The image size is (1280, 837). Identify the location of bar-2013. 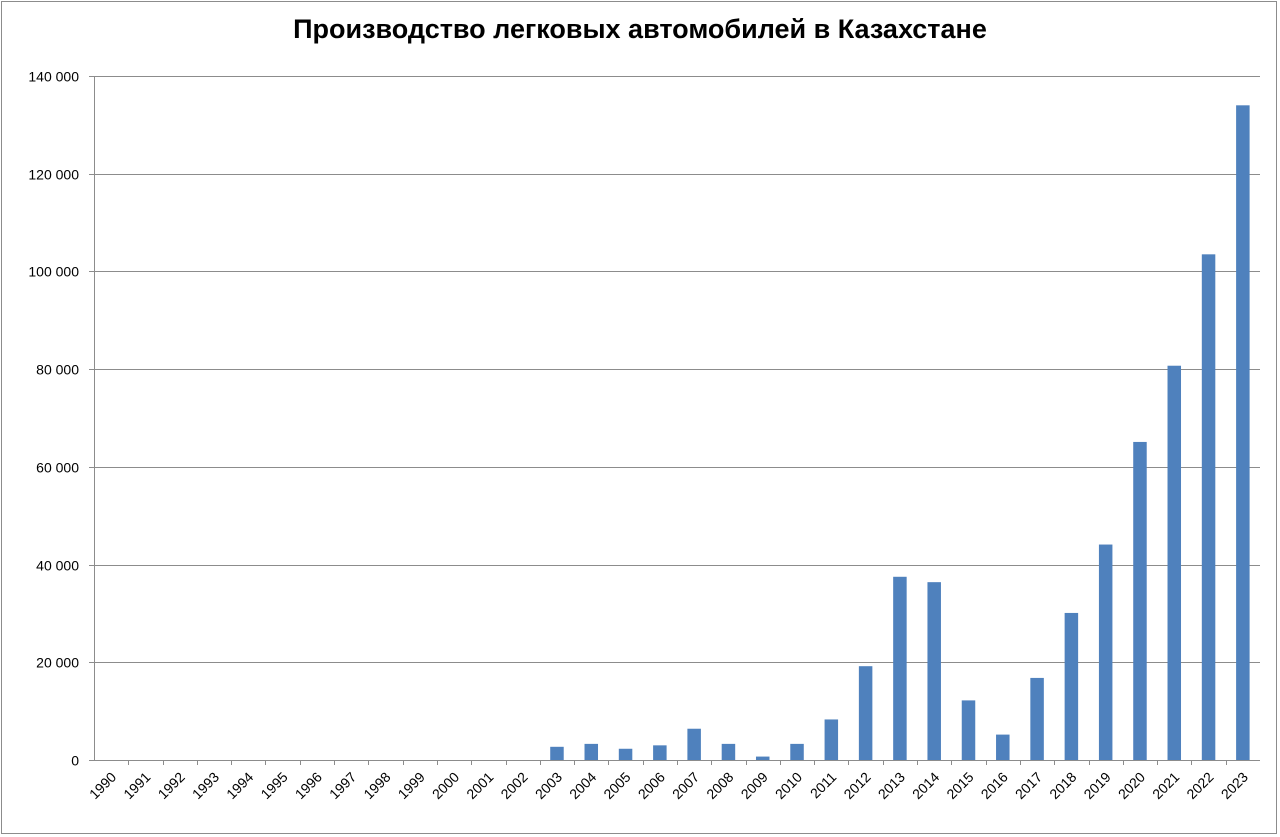
(900, 668).